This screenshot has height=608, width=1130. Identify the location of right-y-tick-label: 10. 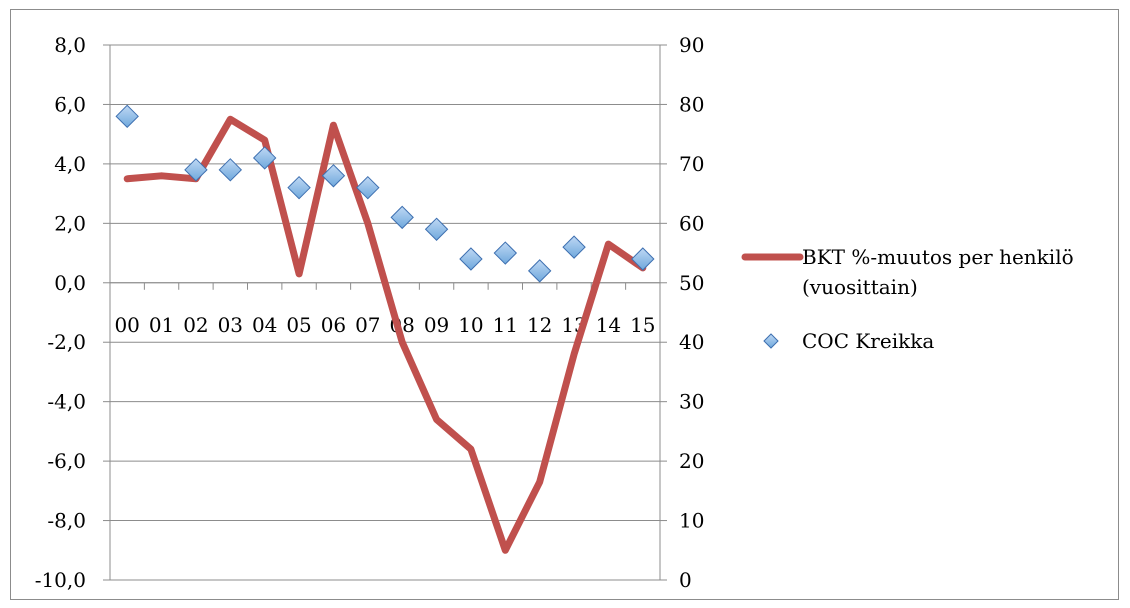
(691, 521).